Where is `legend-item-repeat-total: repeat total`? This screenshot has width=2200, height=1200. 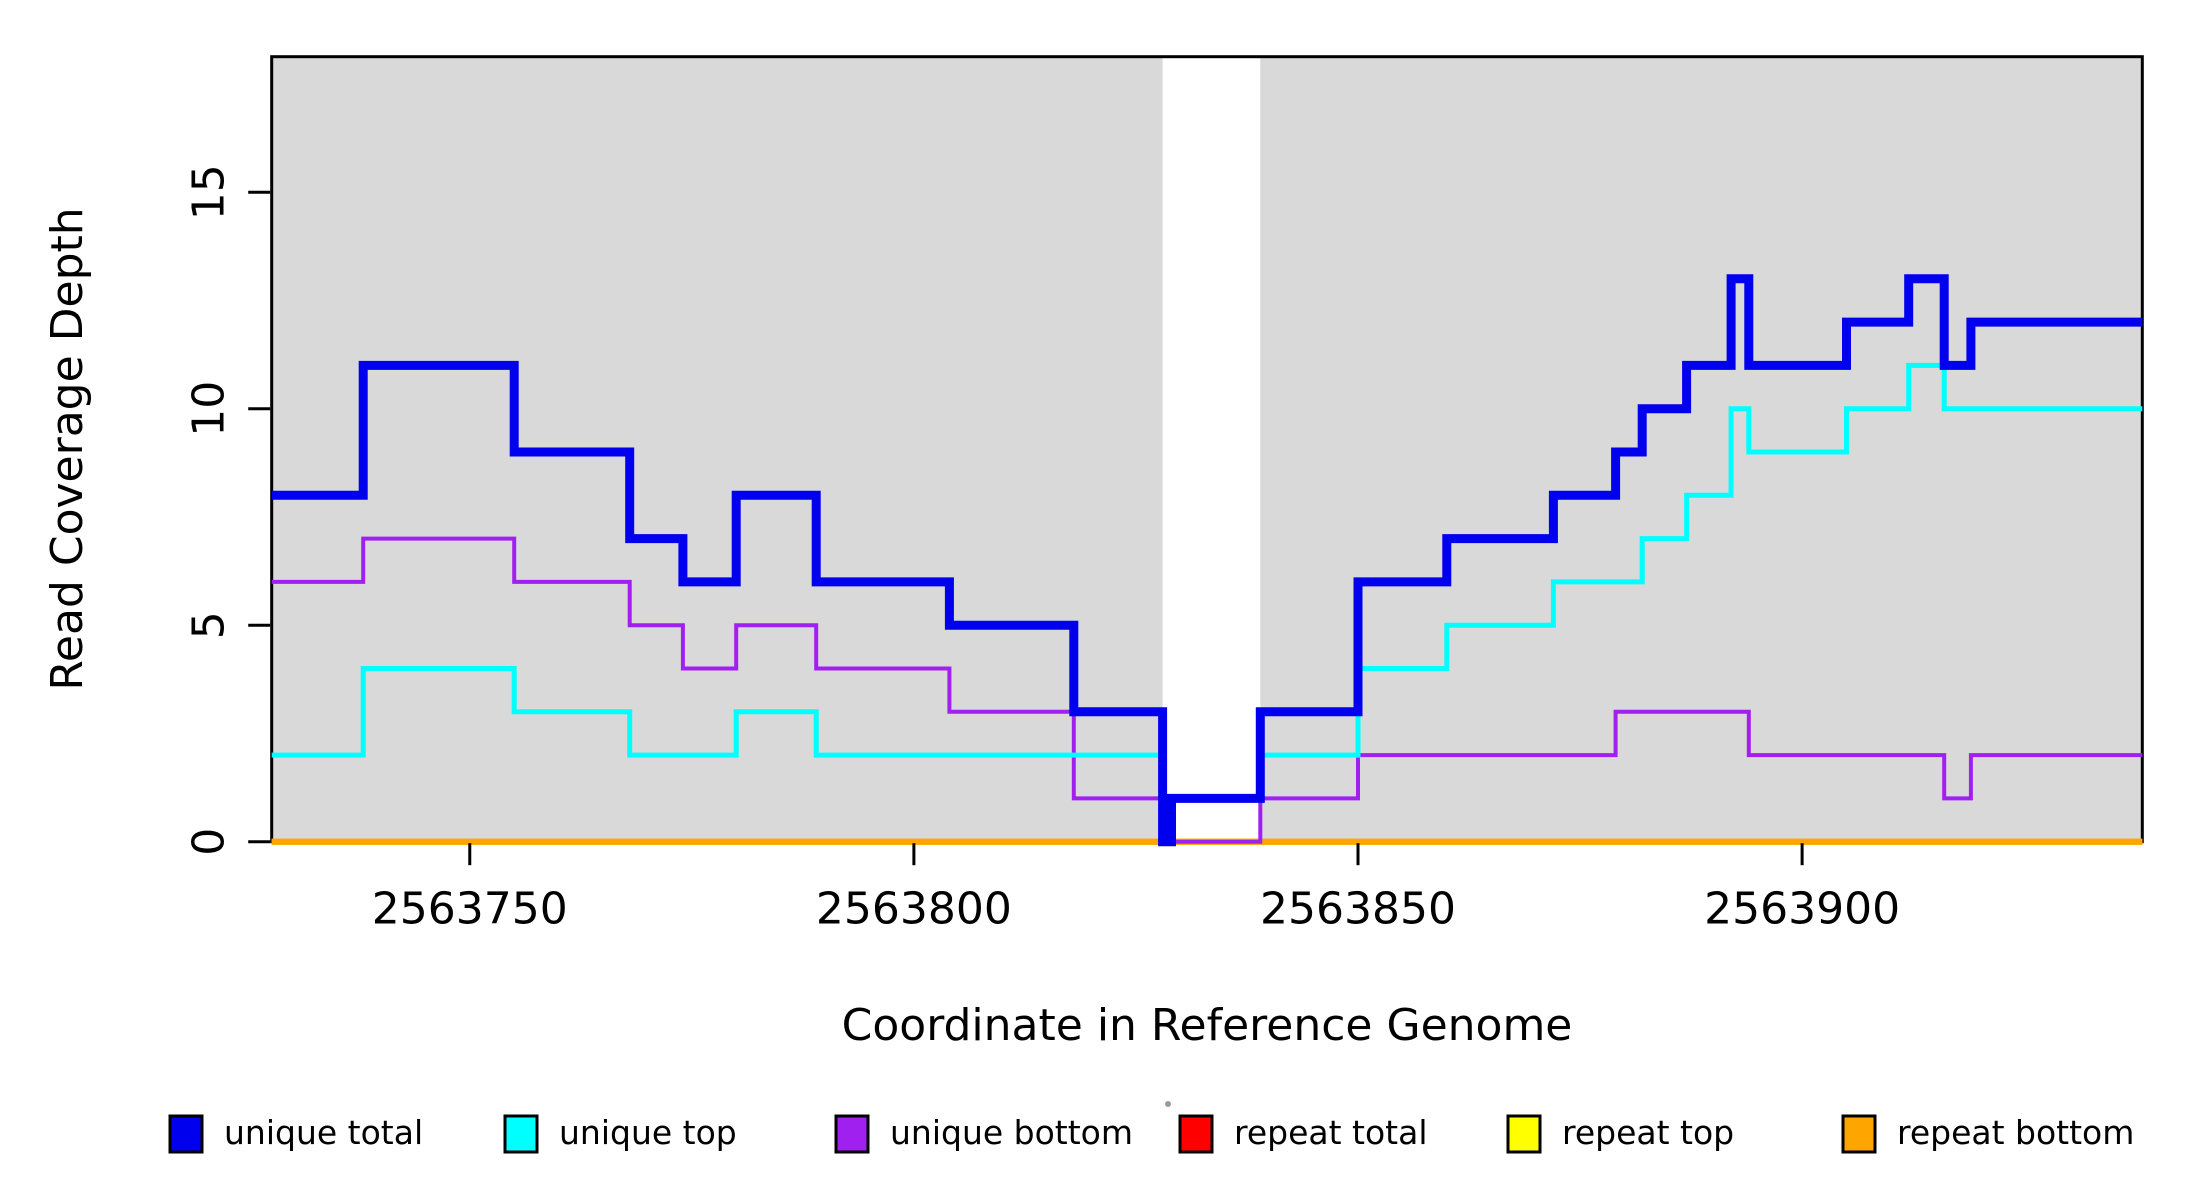
legend-item-repeat-total: repeat total is located at coordinates (1303, 1133).